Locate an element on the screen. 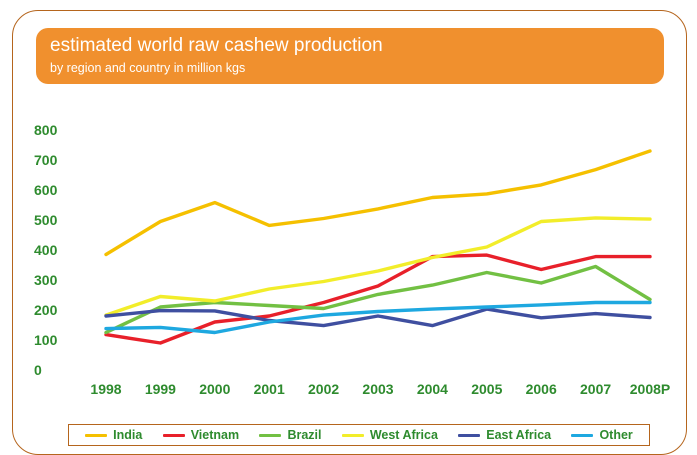 This screenshot has width=697, height=455. legend-item-india: India is located at coordinates (113, 435).